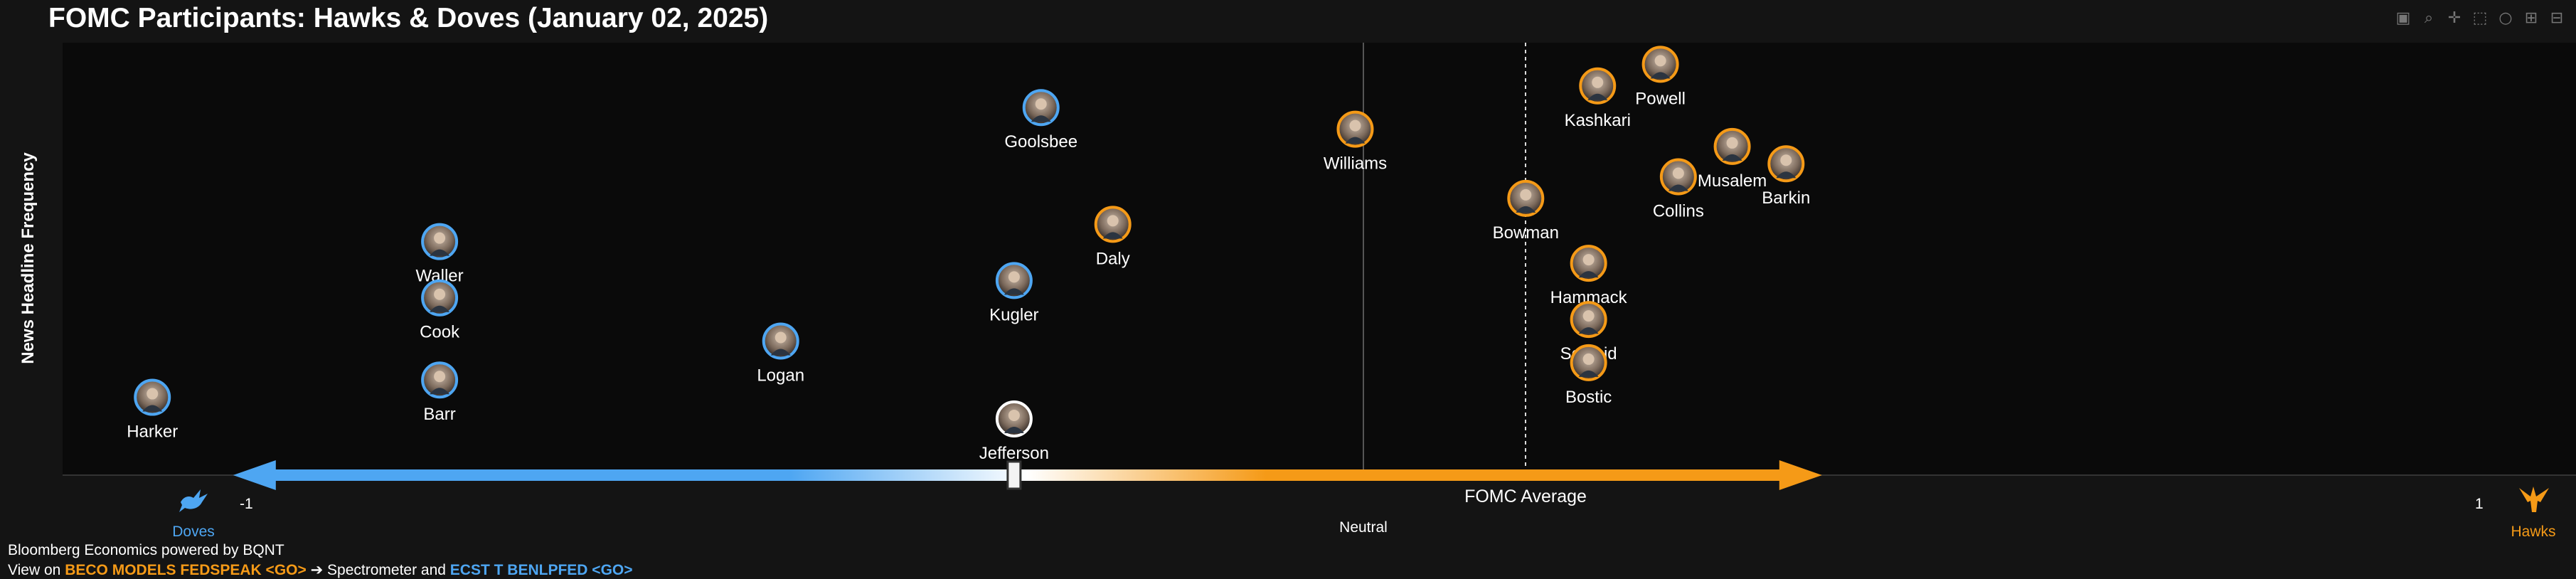  What do you see at coordinates (2531, 18) in the screenshot?
I see `zoom-in-icon: ⊞` at bounding box center [2531, 18].